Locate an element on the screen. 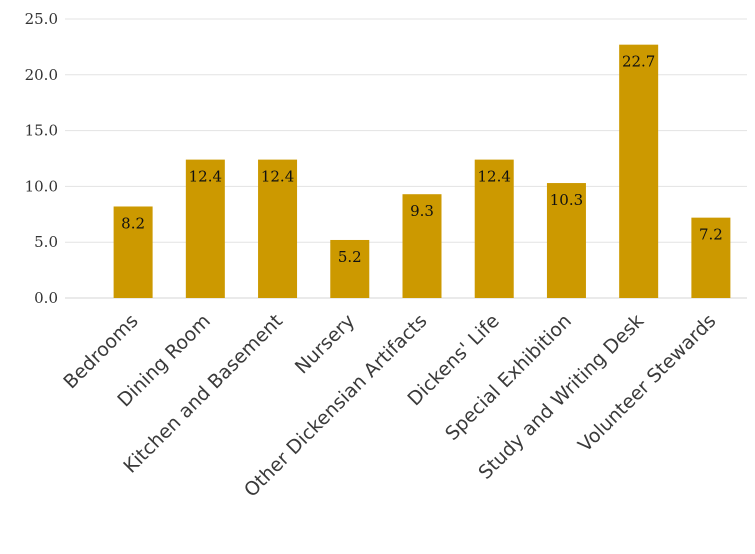 This screenshot has height=554, width=755. x-tick-label: Volunteer Stewards is located at coordinates (647, 383).